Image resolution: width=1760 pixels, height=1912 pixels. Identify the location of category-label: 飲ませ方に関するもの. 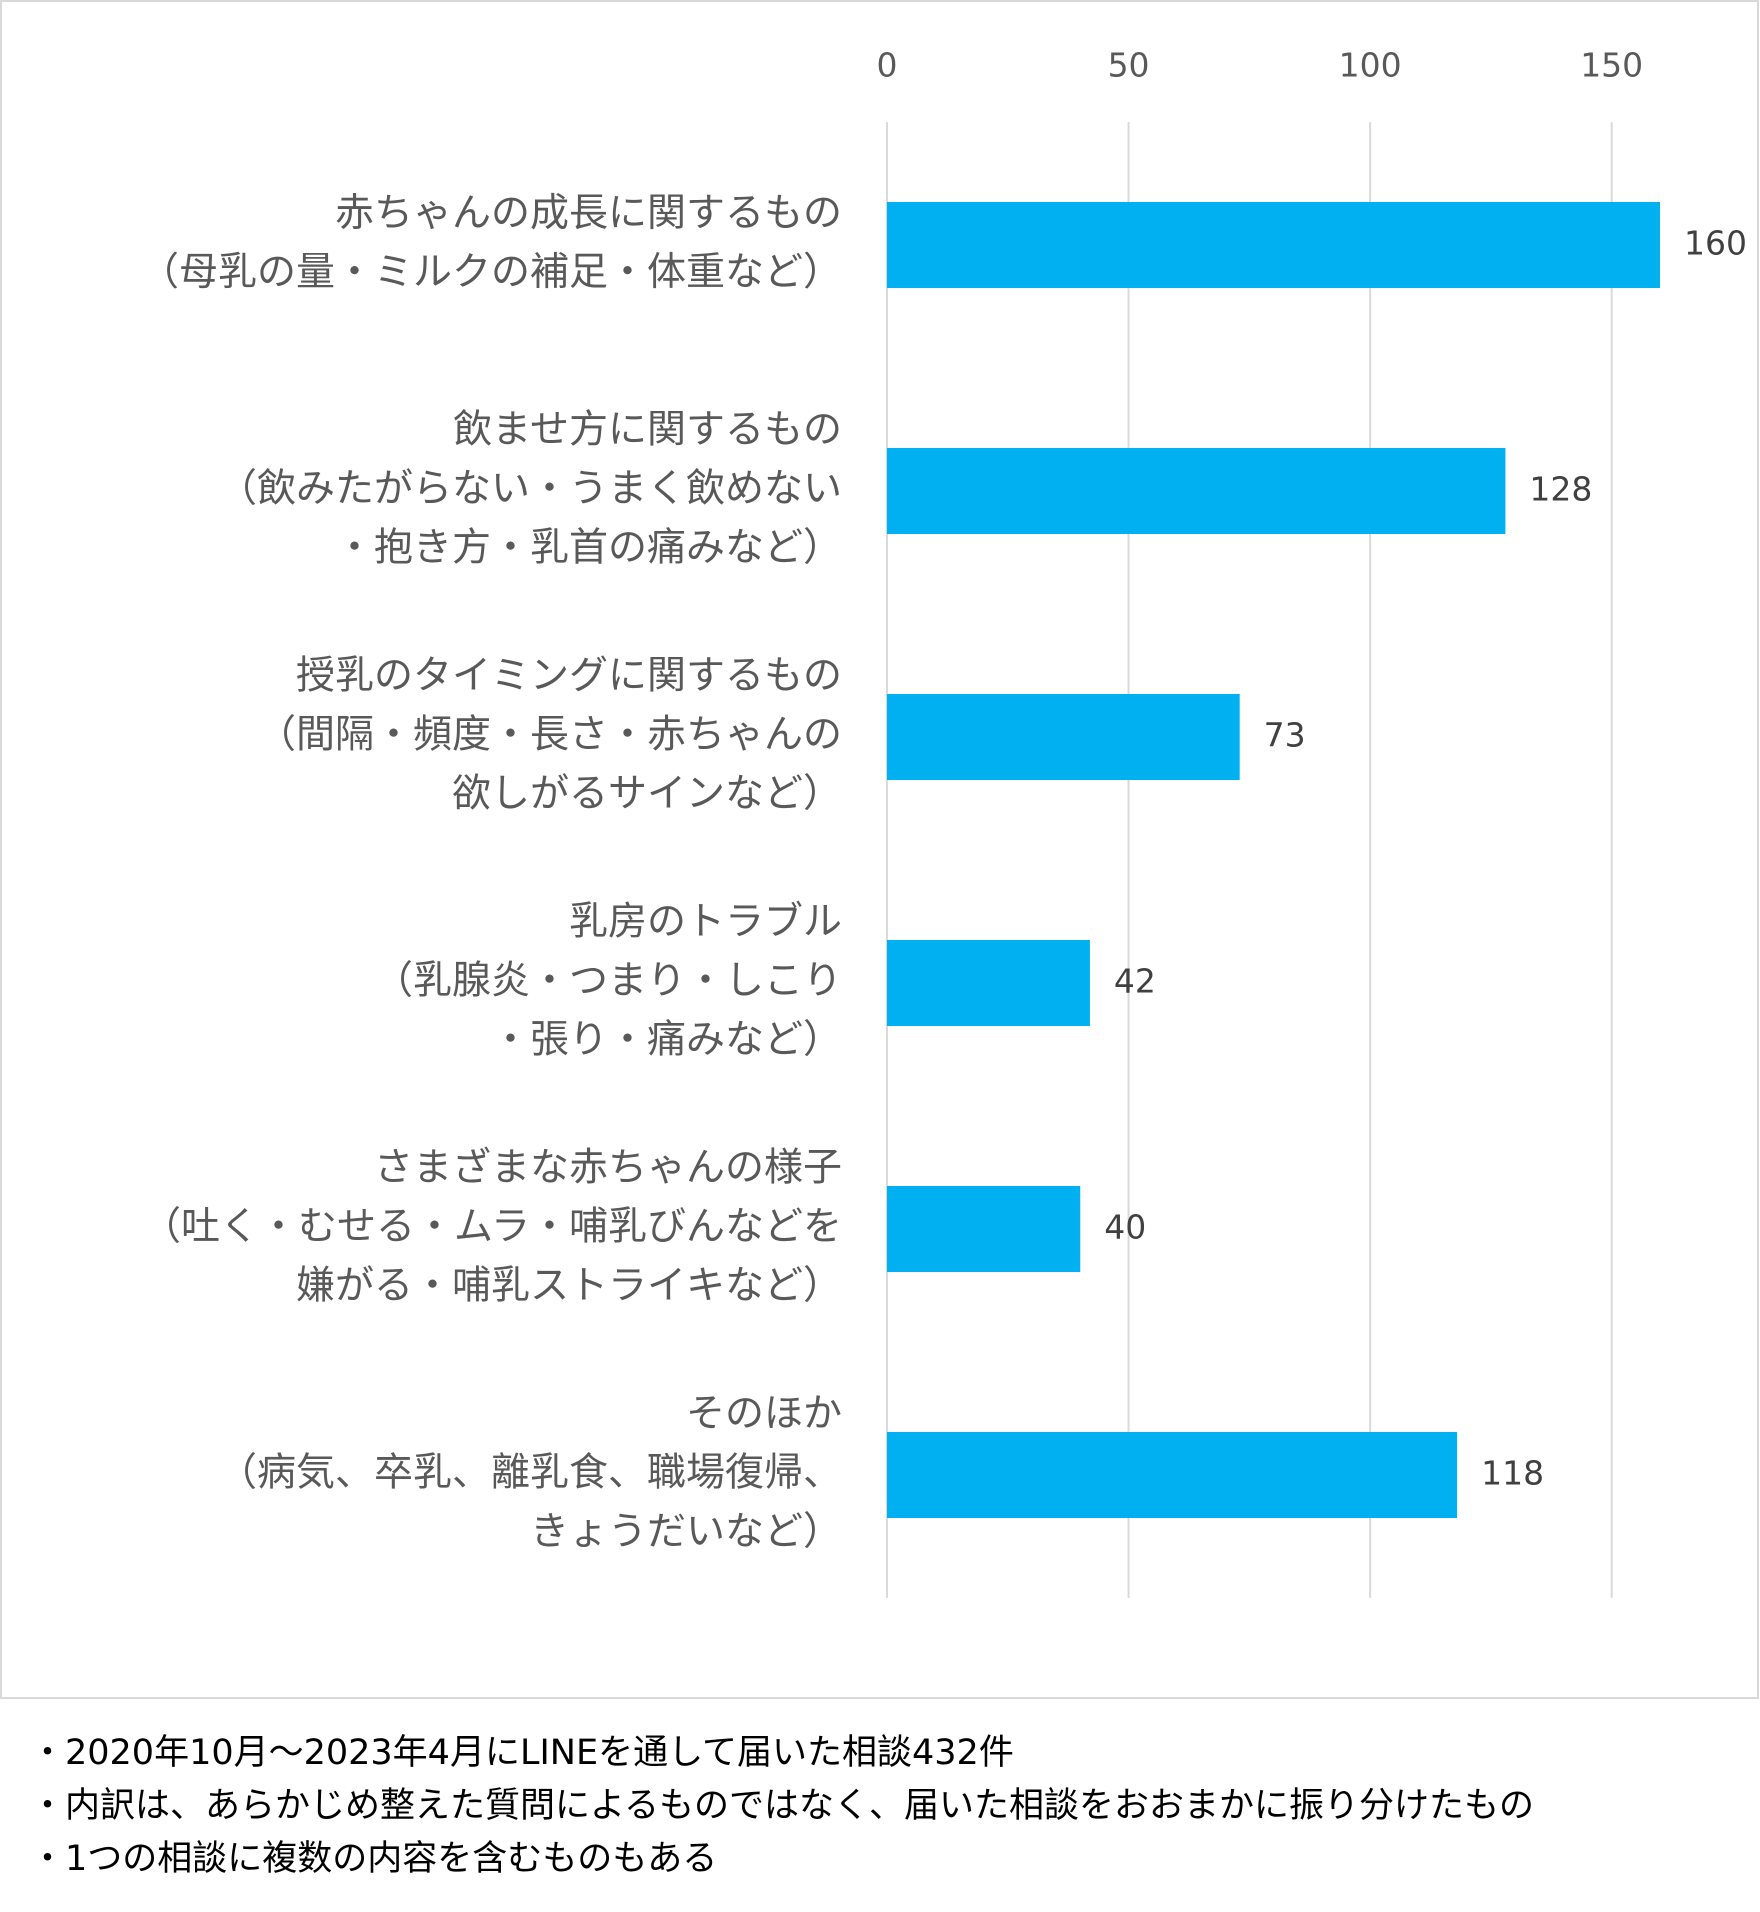
(647, 430).